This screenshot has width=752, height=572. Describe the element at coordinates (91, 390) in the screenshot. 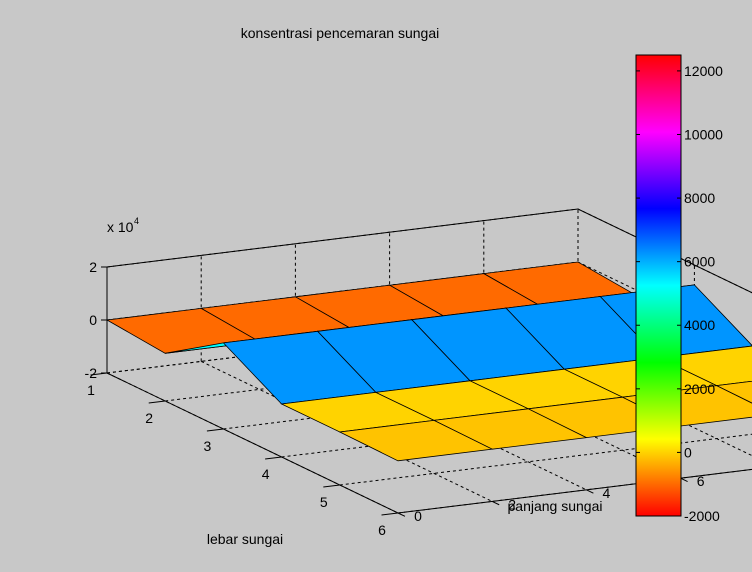

I see `x-tick-label: 1` at that location.